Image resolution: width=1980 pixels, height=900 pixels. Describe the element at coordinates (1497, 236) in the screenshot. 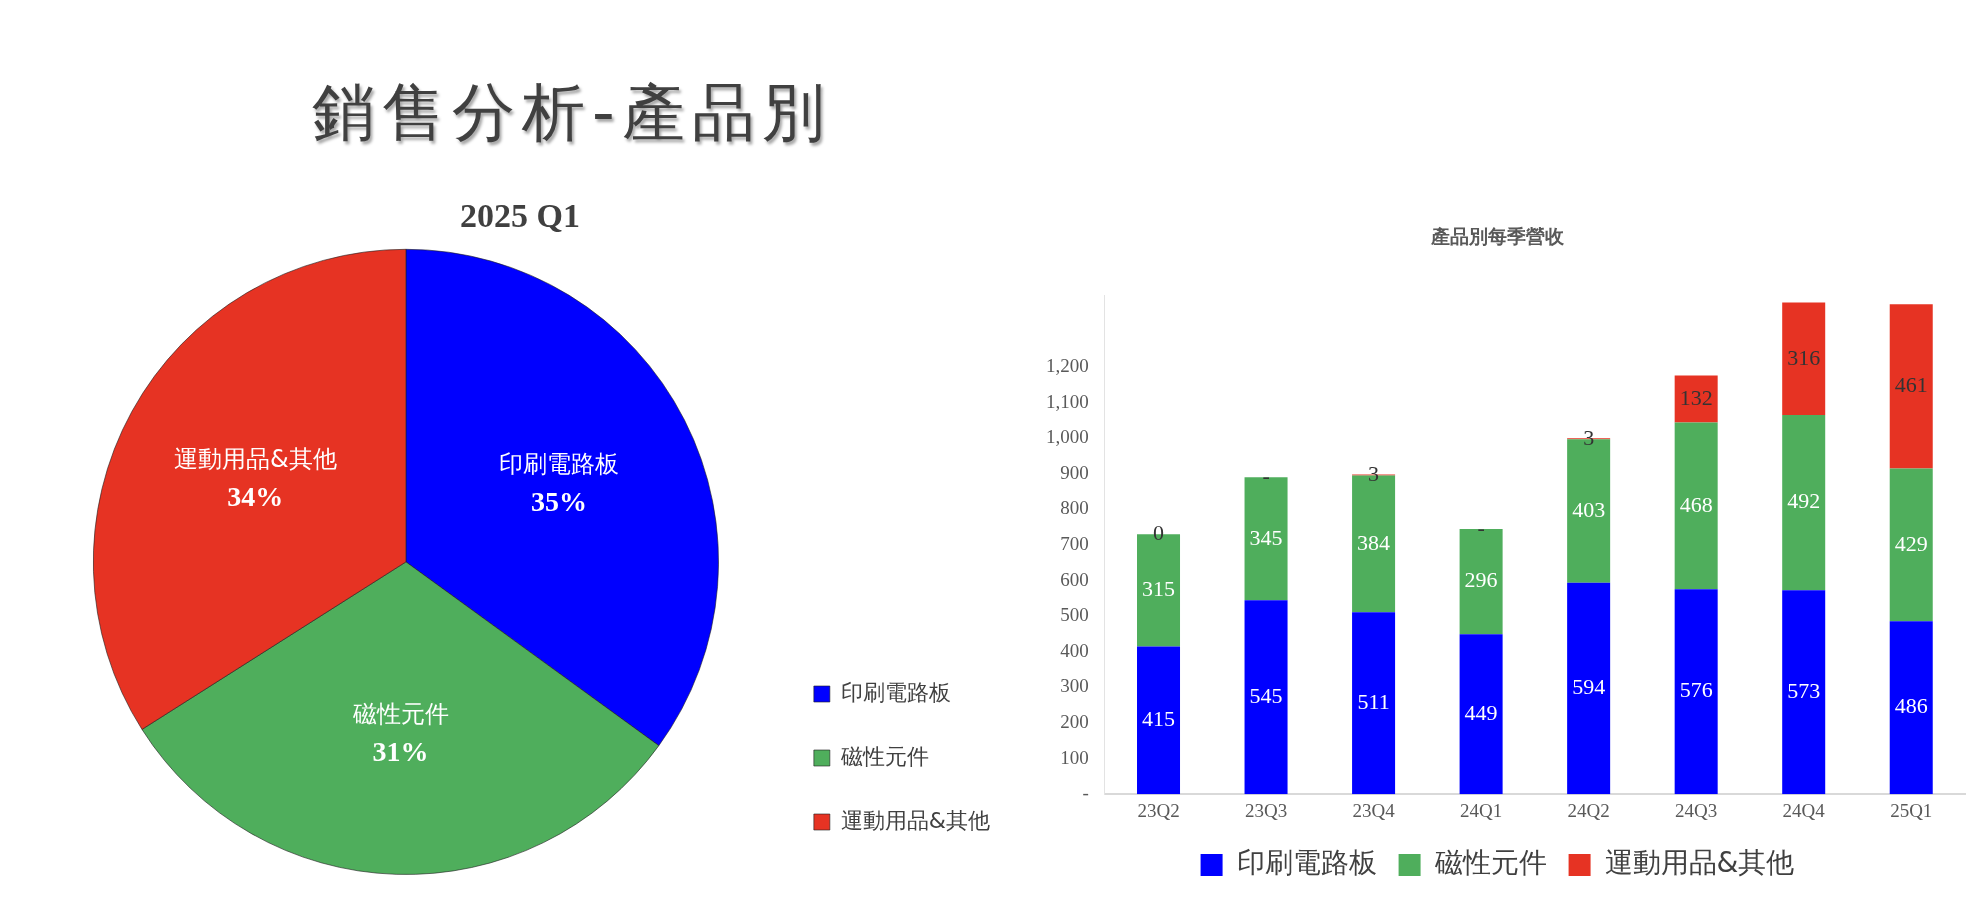

I see `chart-title: 產品別每季營收` at that location.